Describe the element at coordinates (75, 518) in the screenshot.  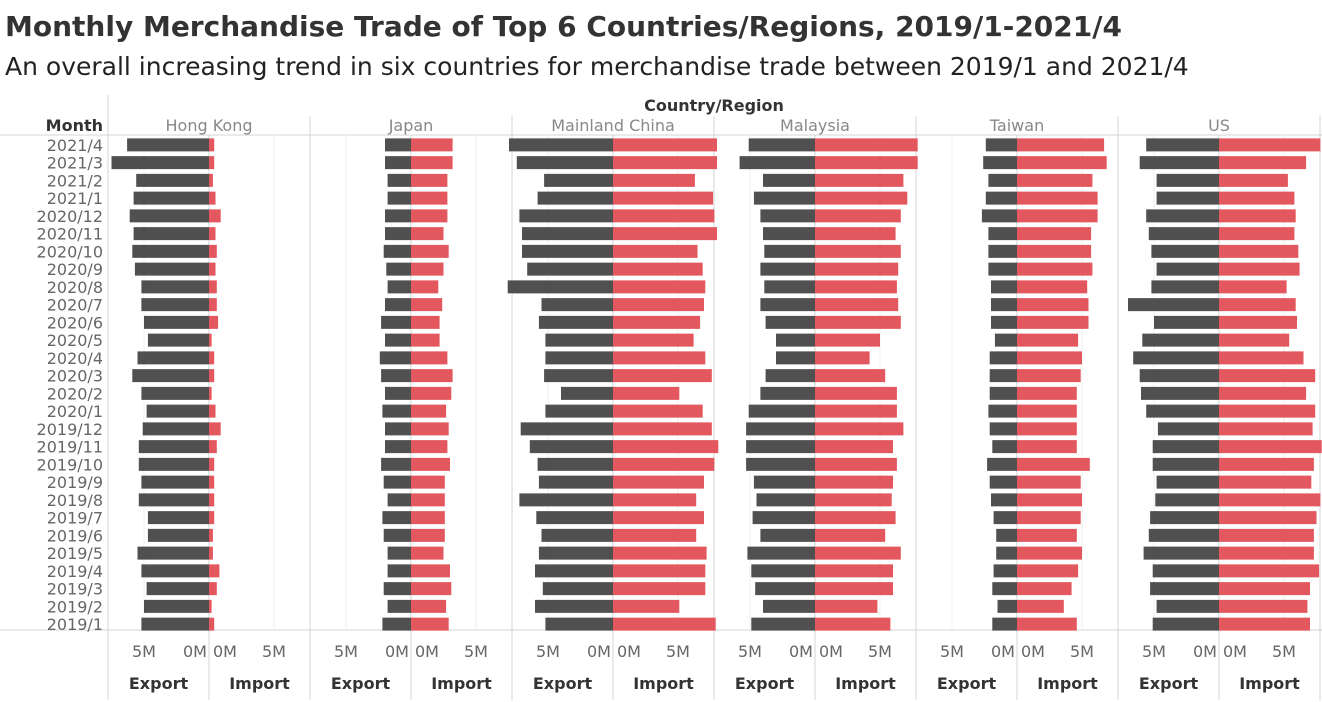
I see `month-label: 2019/7` at that location.